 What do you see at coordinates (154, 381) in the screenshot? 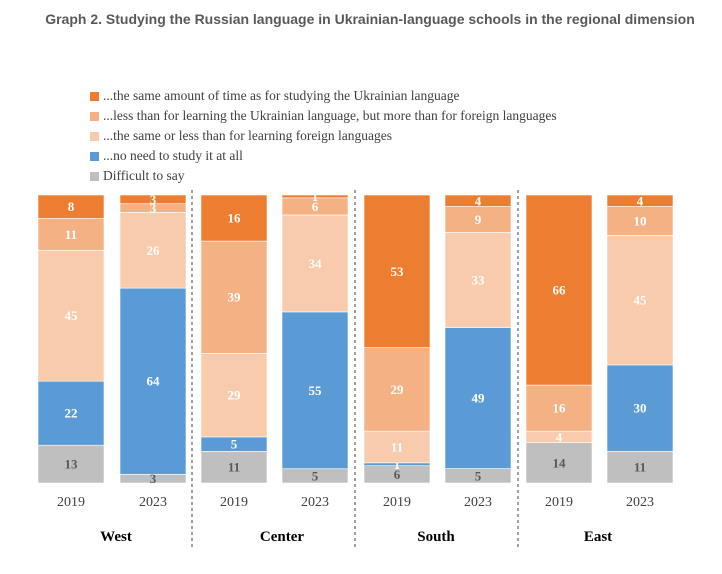
I see `data-label: 64` at bounding box center [154, 381].